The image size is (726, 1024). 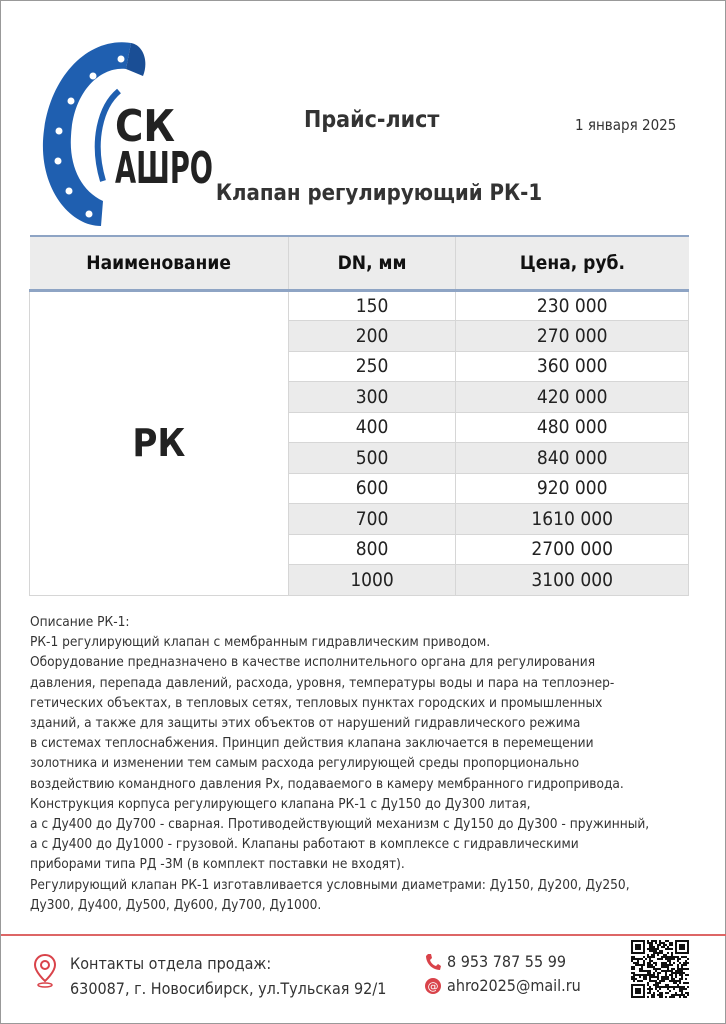 What do you see at coordinates (164, 168) in the screenshot?
I see `logo-text-line2: АШРО` at bounding box center [164, 168].